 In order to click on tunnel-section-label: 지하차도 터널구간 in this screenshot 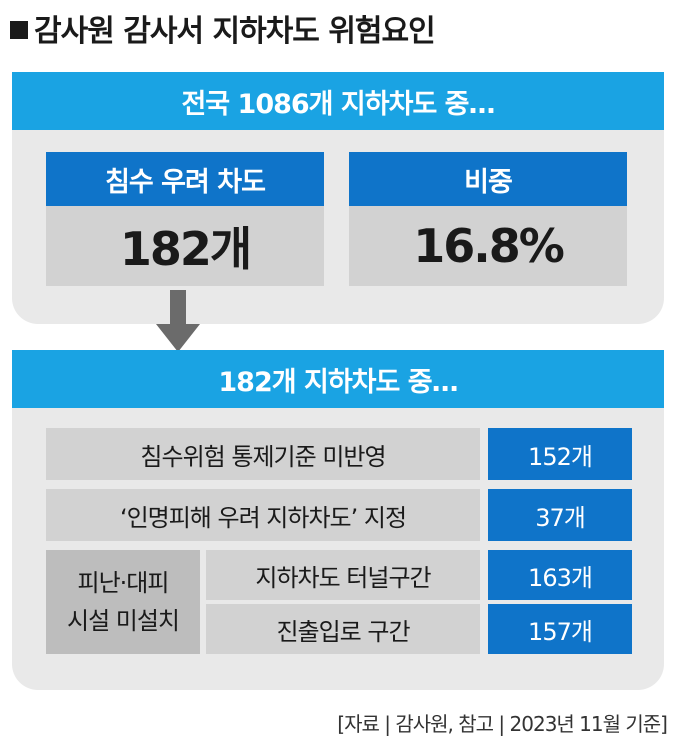, I will do `click(343, 575)`.